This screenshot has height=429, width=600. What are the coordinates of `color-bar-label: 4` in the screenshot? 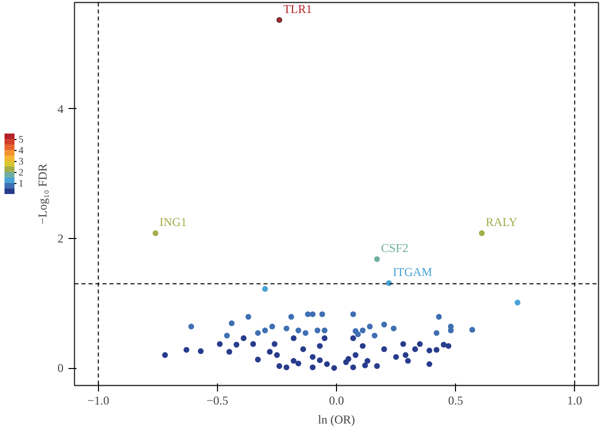 It's located at (21, 151).